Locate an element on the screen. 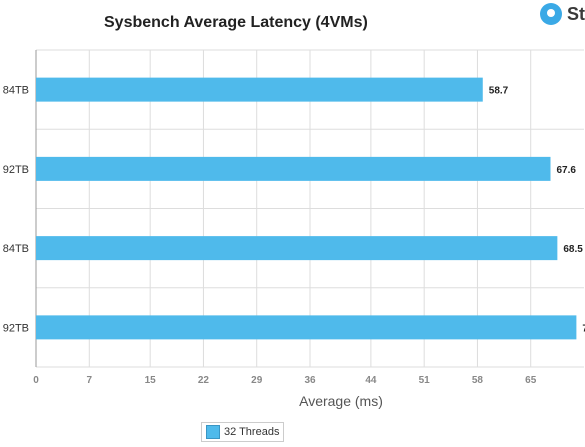  x-tick-label: 7 is located at coordinates (89, 380).